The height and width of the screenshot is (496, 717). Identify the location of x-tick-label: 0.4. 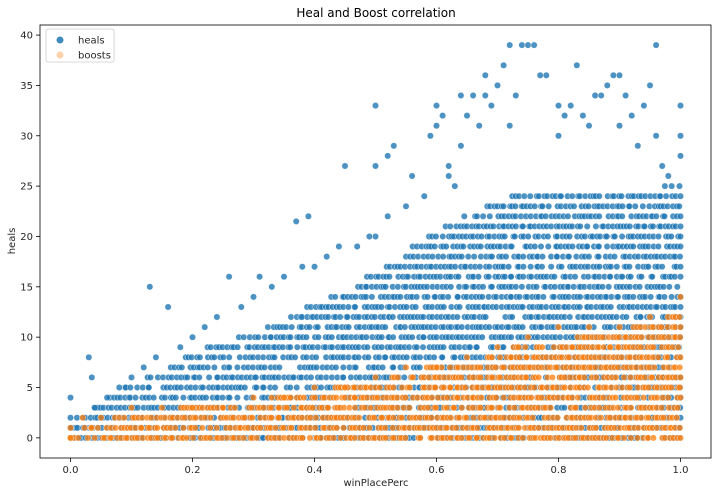
(315, 470).